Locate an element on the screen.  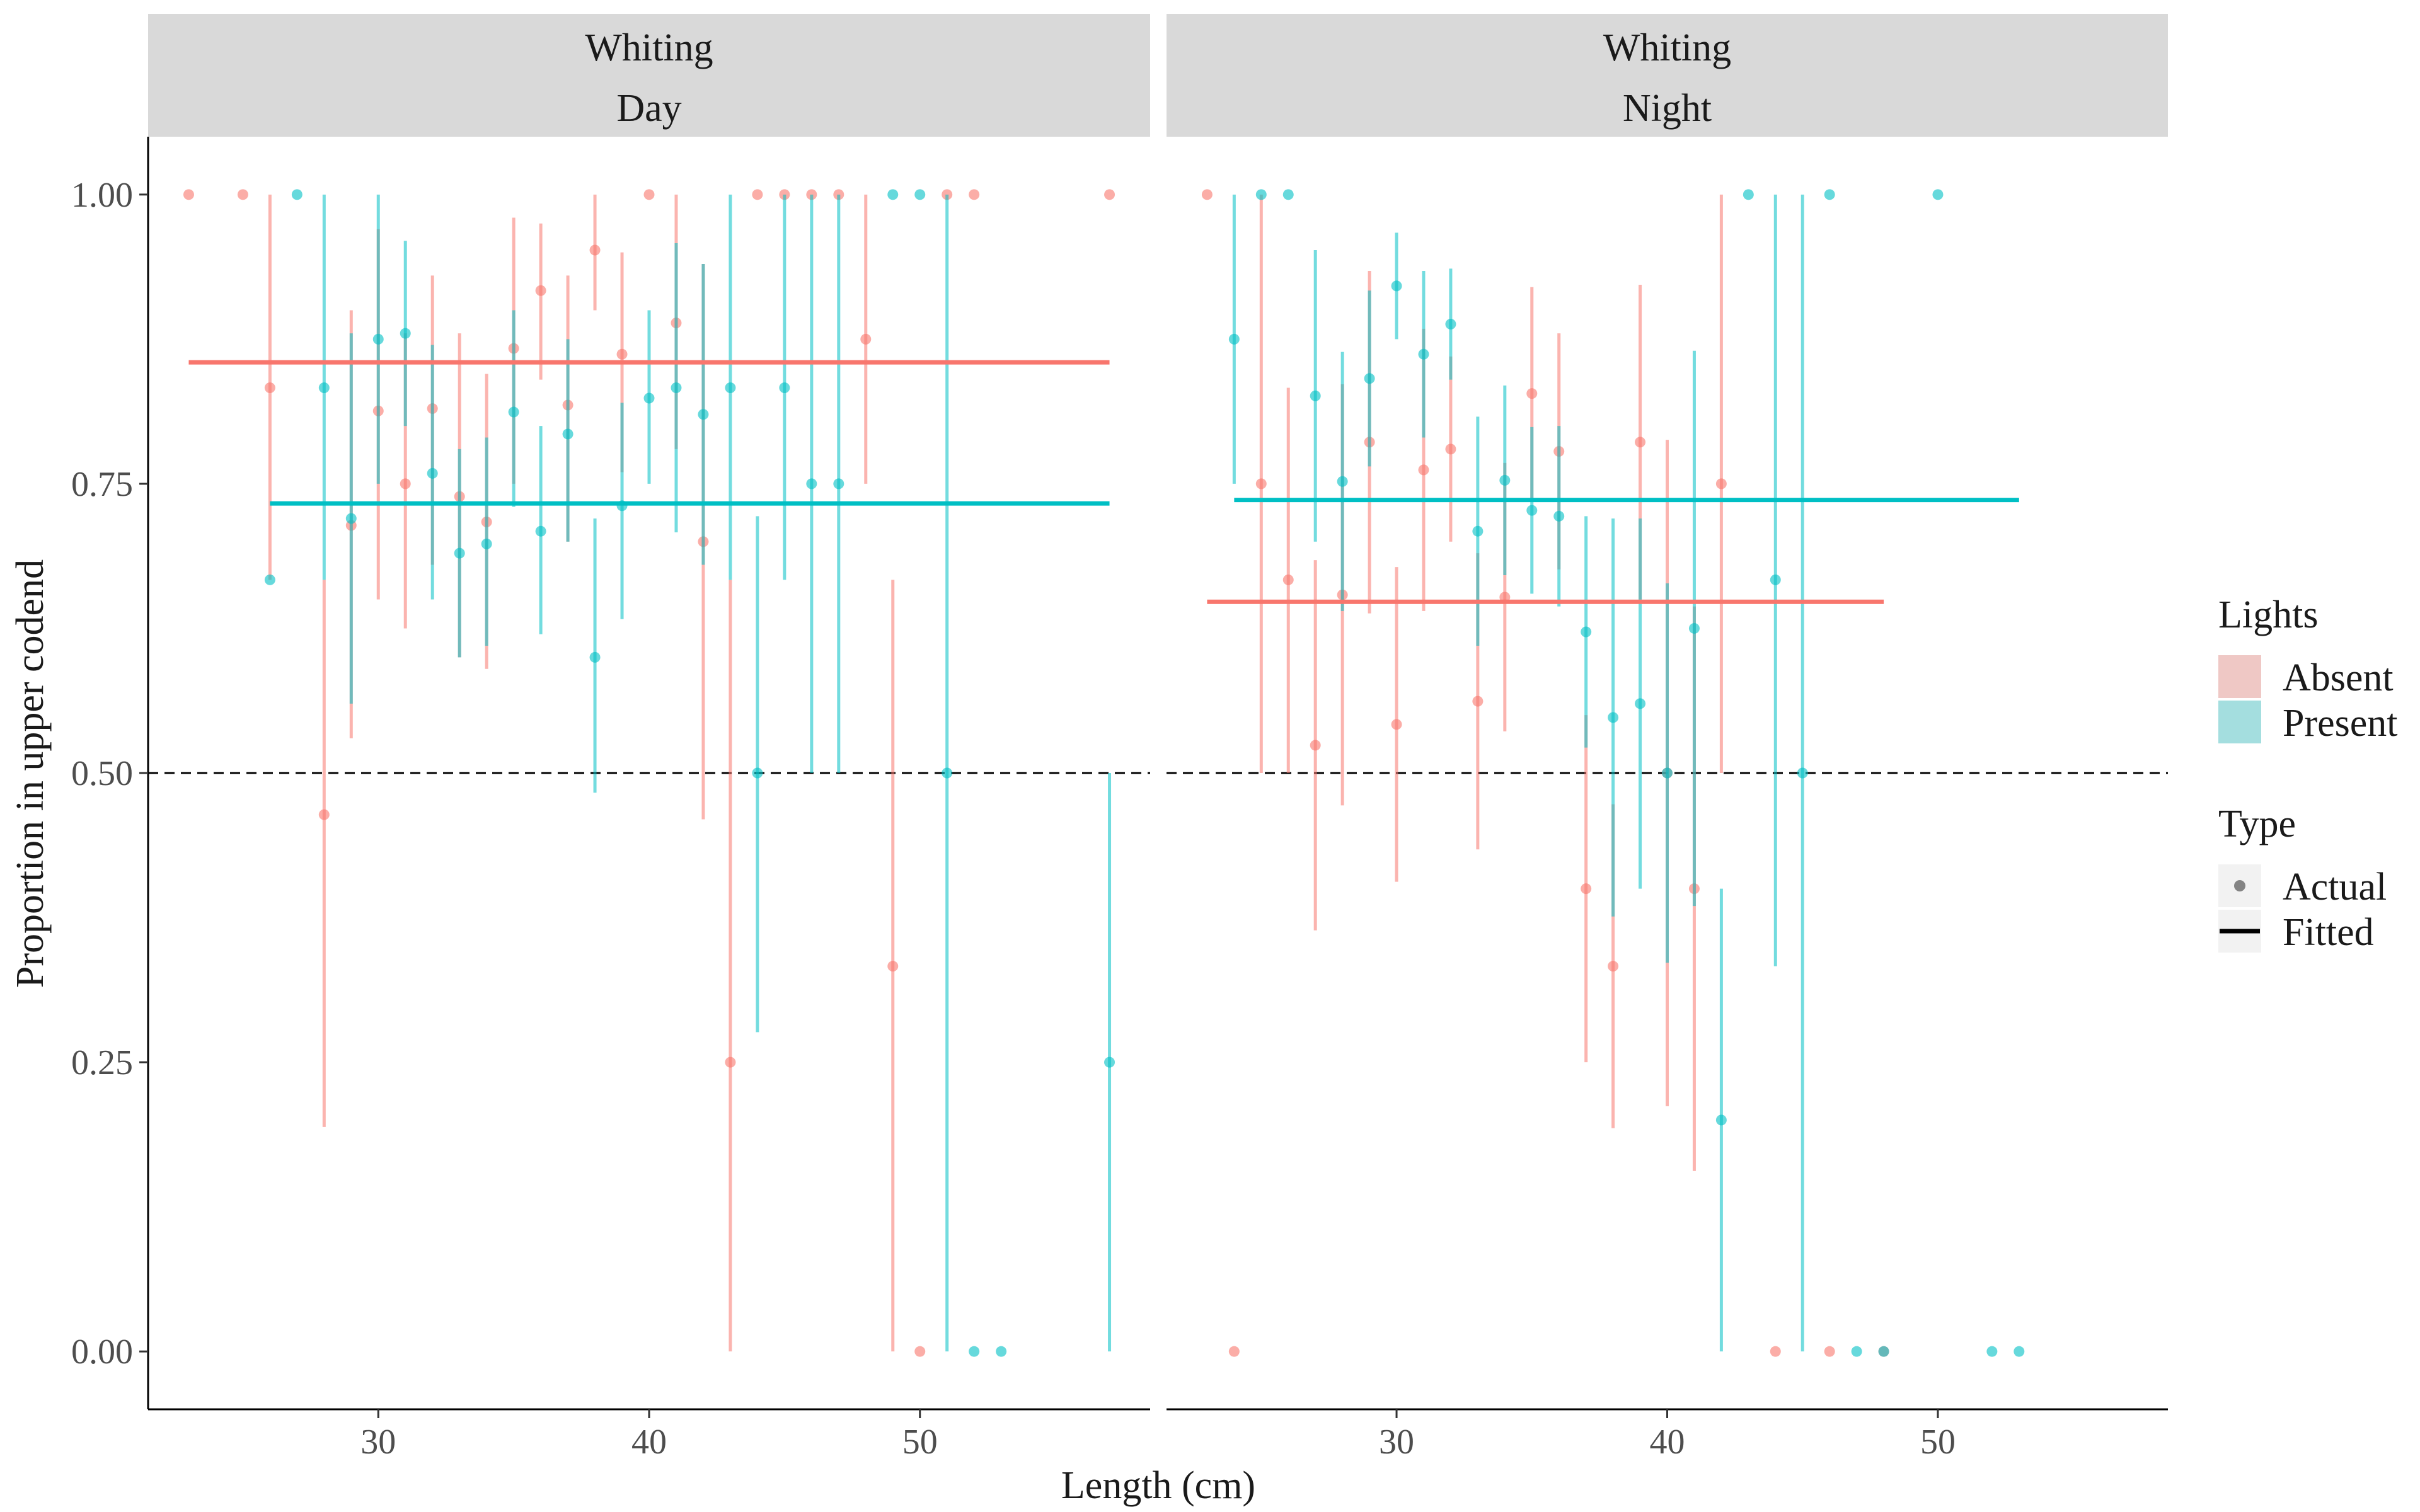
y-tick-label: 1.00 is located at coordinates (102, 195).